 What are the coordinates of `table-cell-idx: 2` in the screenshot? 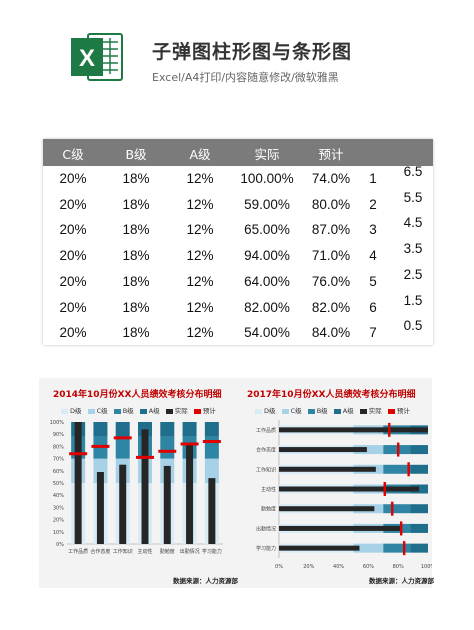 It's located at (373, 204).